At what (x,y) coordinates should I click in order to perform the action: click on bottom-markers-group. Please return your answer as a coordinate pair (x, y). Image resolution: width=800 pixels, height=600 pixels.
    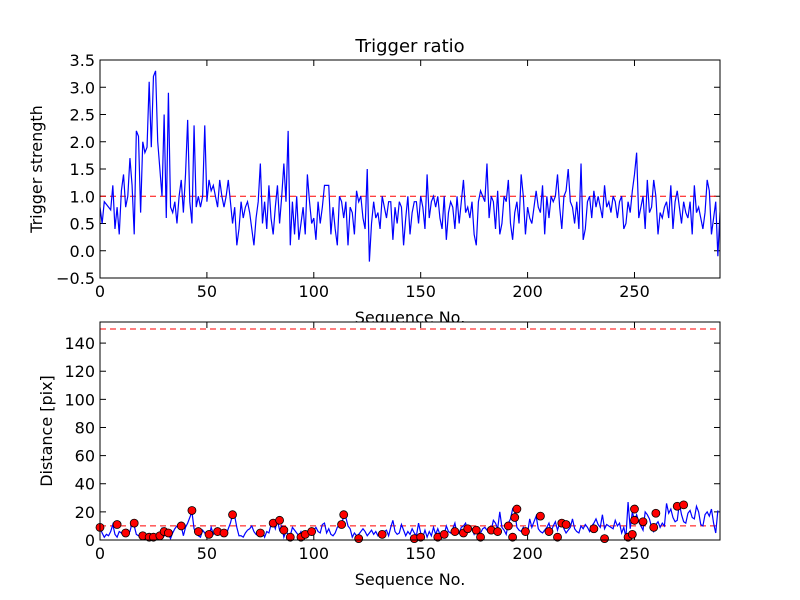
    Looking at the image, I should click on (392, 521).